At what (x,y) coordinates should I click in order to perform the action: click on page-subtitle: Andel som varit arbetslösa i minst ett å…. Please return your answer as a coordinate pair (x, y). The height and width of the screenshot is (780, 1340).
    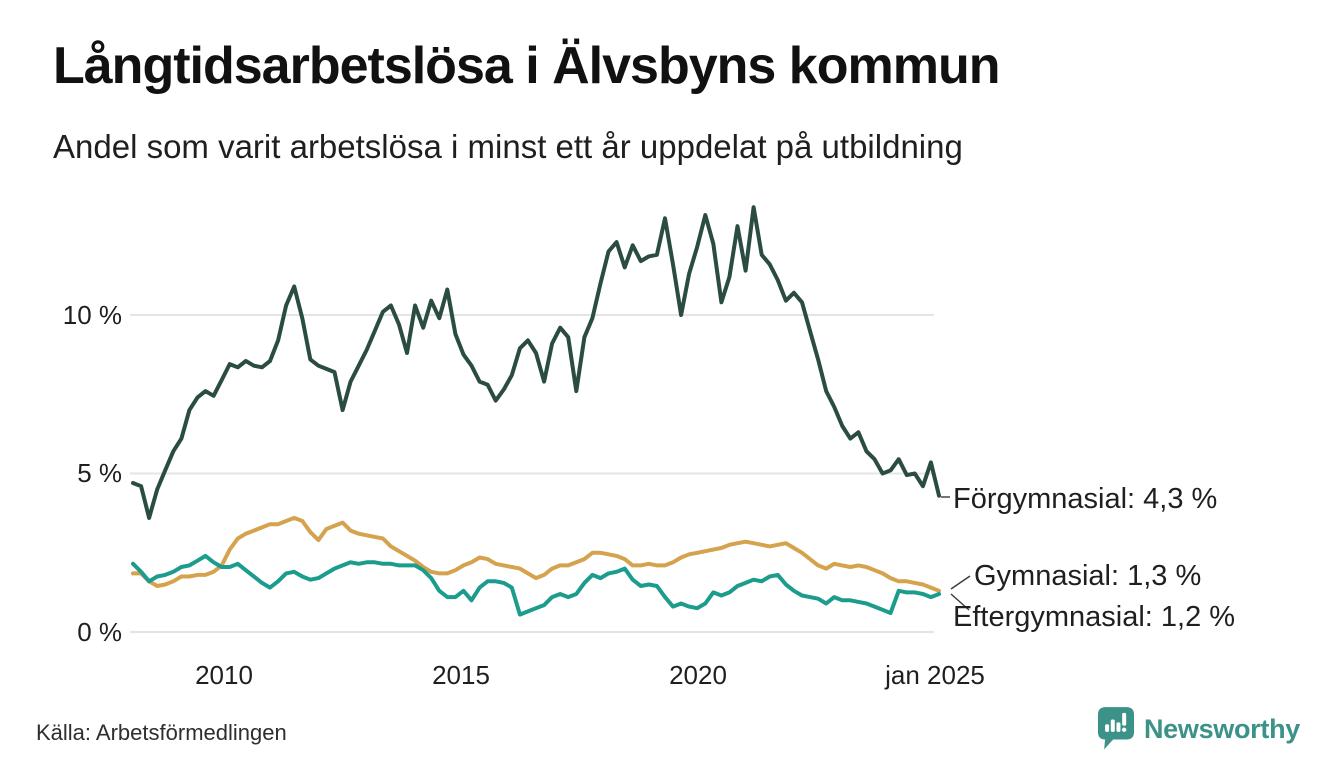
    Looking at the image, I should click on (508, 146).